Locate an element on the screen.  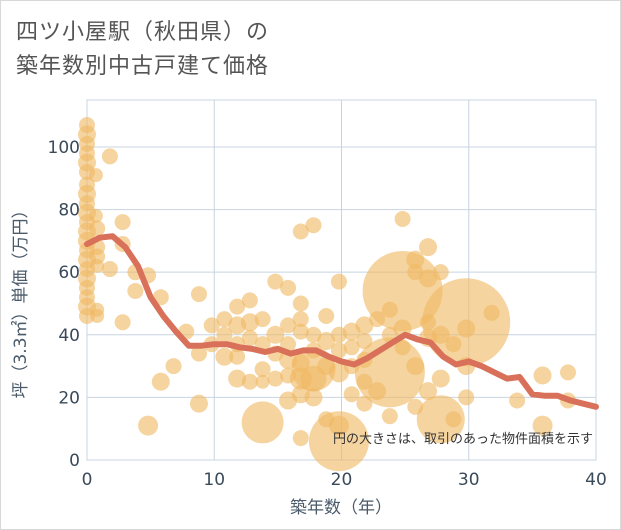
y-tick-label: 80 is located at coordinates (69, 211).